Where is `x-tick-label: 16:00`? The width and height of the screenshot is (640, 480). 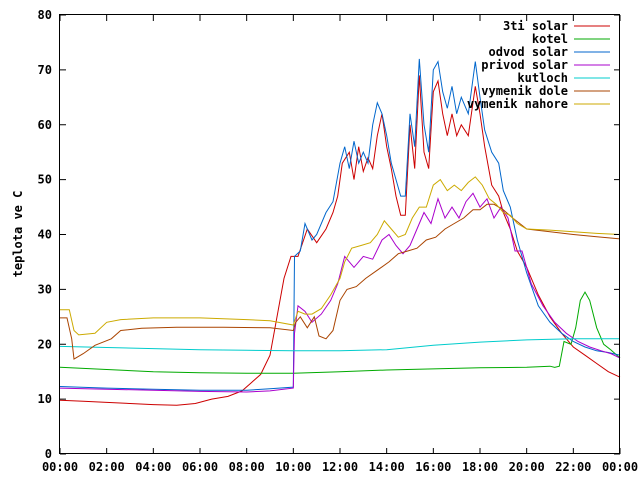
x-tick-label: 16:00 is located at coordinates (433, 467).